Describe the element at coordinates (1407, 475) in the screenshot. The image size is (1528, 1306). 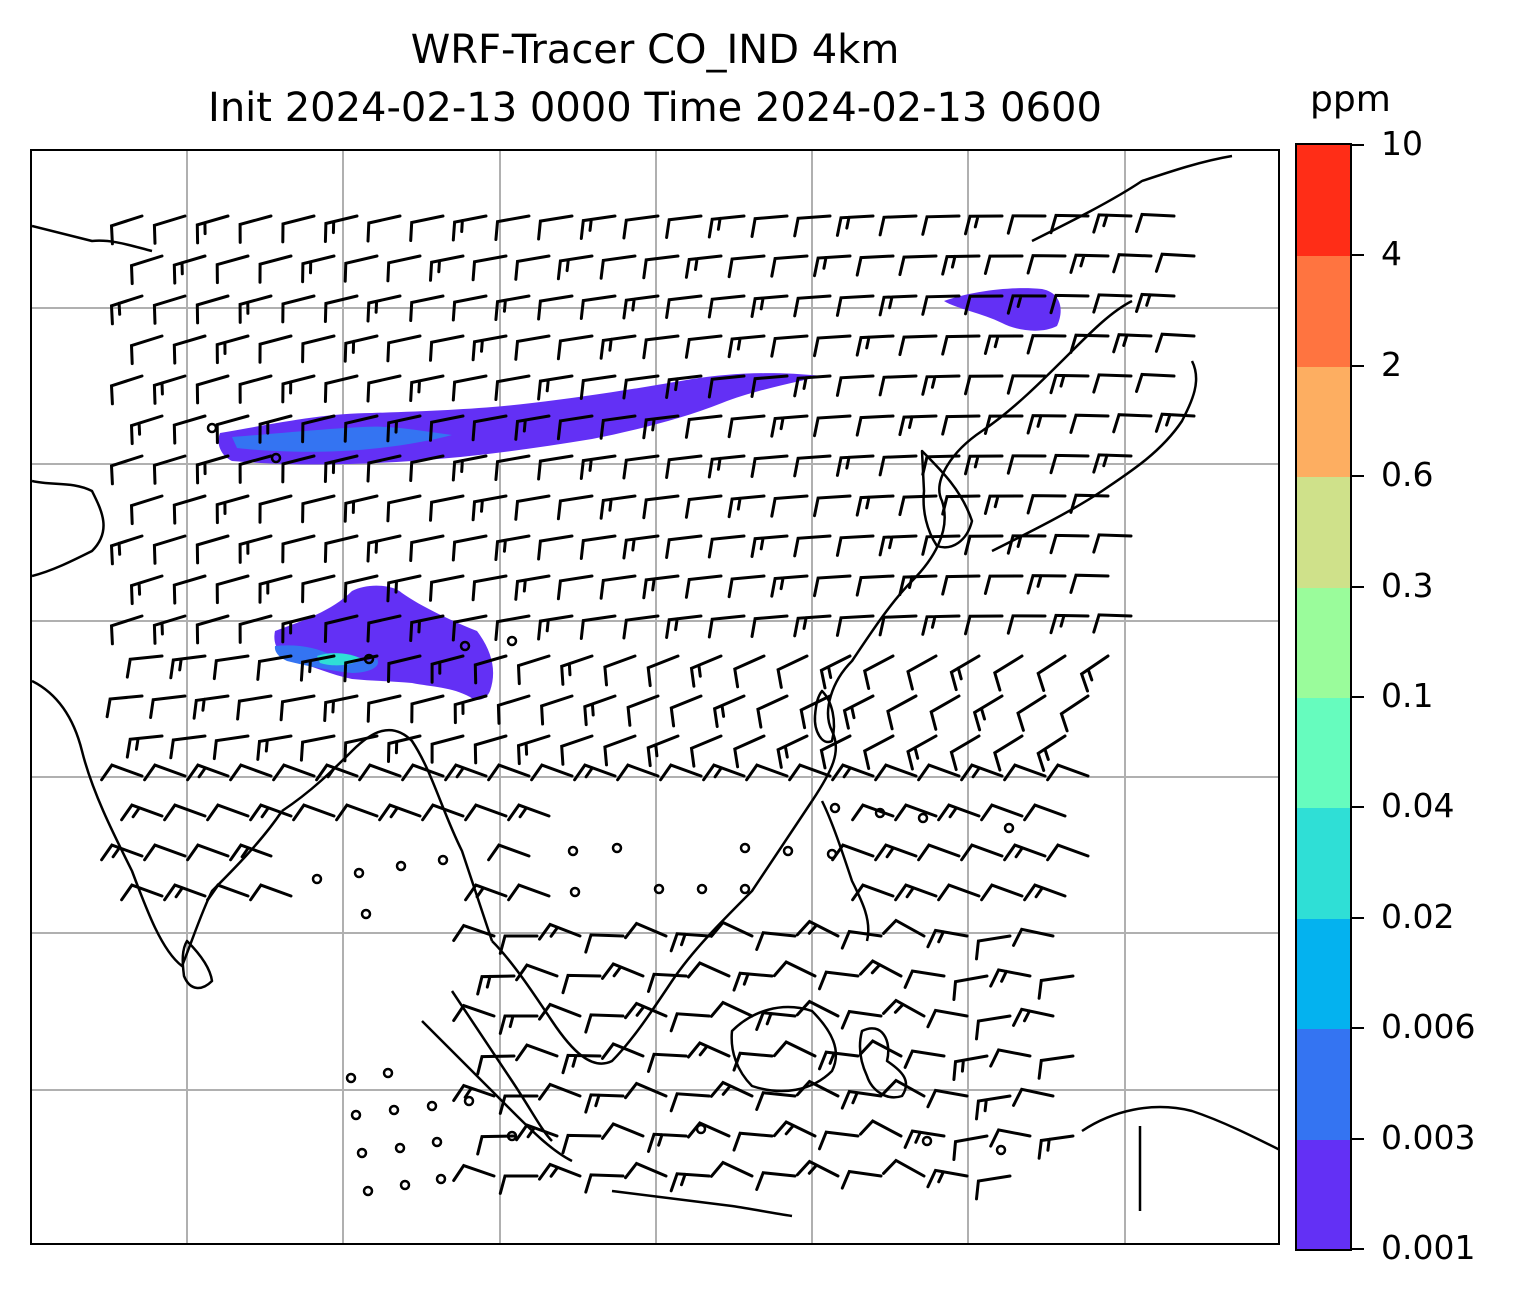
I see `colorbar-tick-label: 0.6` at that location.